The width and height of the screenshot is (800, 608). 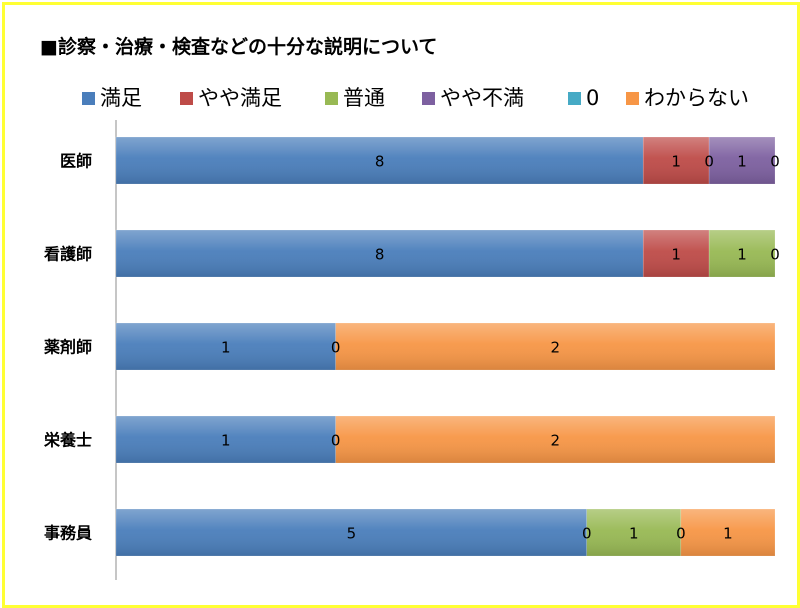 I want to click on legend-label-3: やや不満, so click(x=482, y=98).